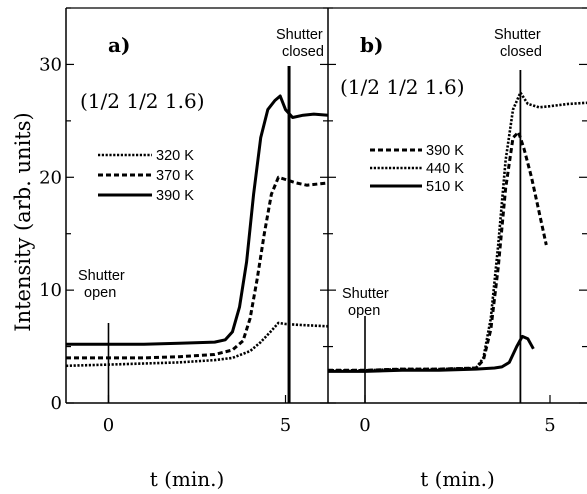  I want to click on panel-b-legend-entry: 440 K, so click(445, 169).